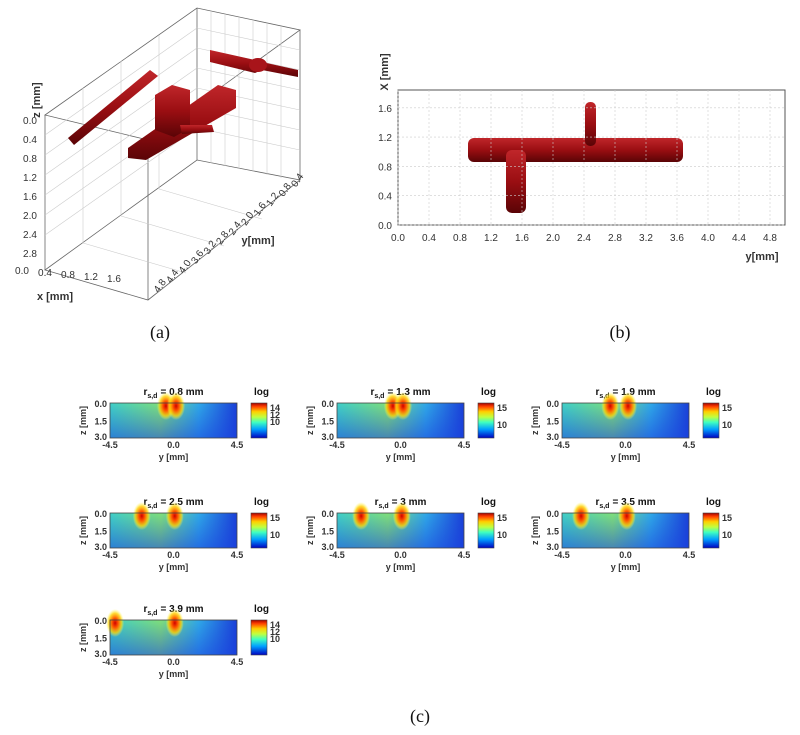 The height and width of the screenshot is (735, 800). Describe the element at coordinates (385, 72) in the screenshot. I see `vertical-axis-label: X [mm]` at that location.